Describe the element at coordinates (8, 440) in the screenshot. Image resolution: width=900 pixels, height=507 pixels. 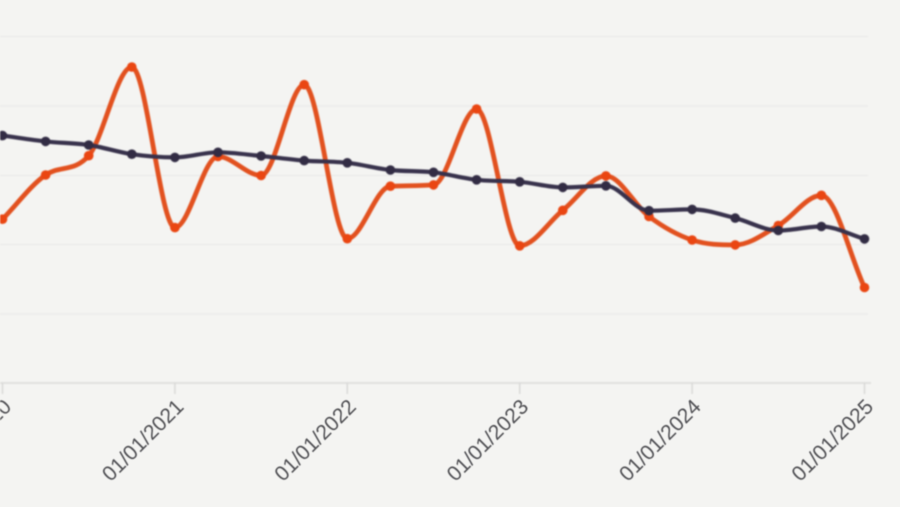
I see `svg-text: 01/01/2020` at that location.